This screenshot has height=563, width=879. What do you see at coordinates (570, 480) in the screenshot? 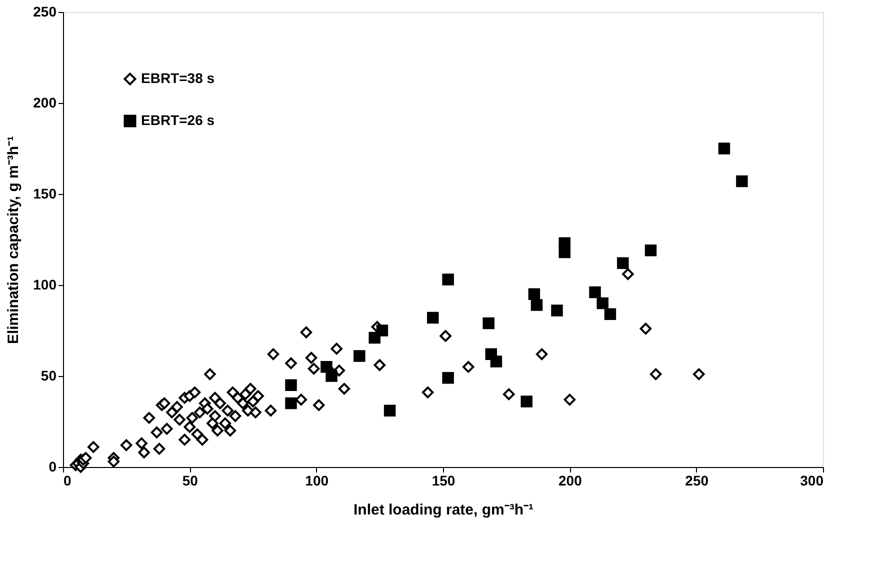
I see `x-tick-label: 200` at bounding box center [570, 480].